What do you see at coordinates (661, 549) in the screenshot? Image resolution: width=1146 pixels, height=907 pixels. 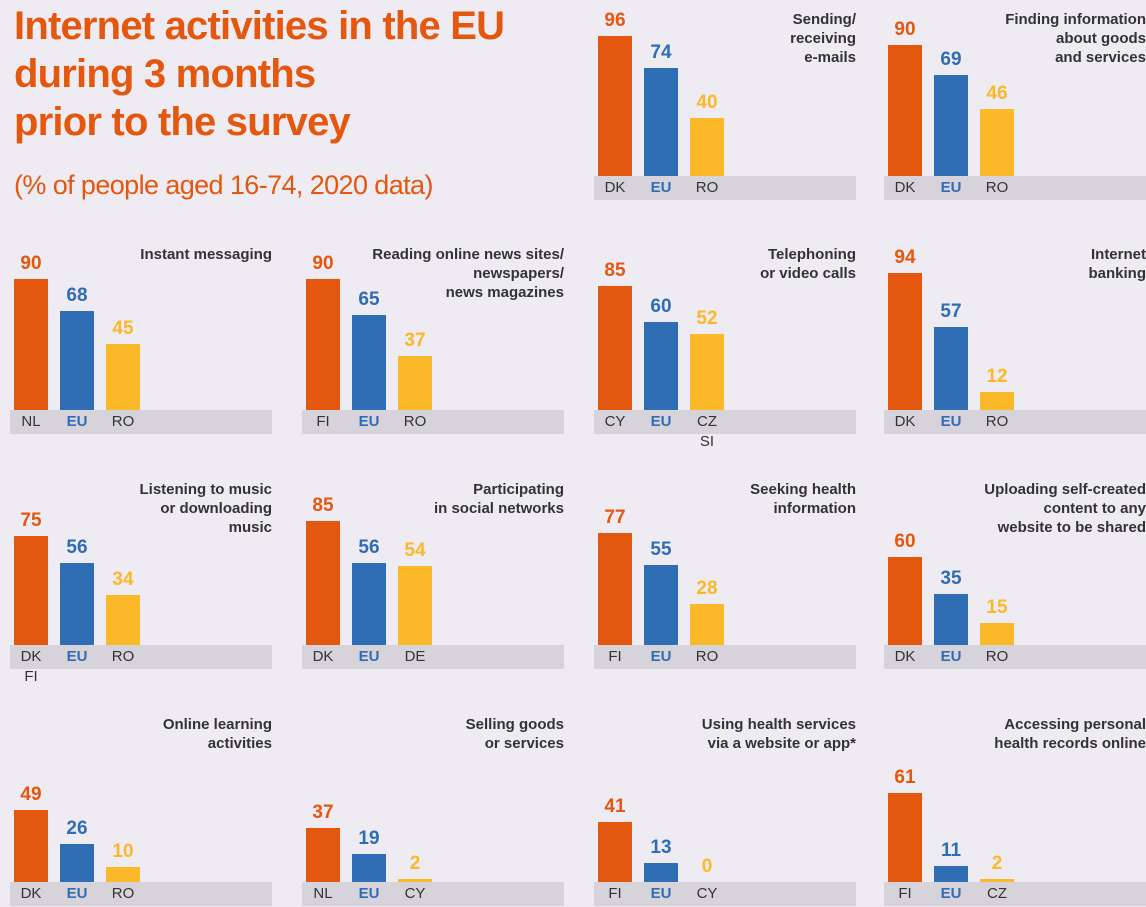 I see `value-label: 55` at bounding box center [661, 549].